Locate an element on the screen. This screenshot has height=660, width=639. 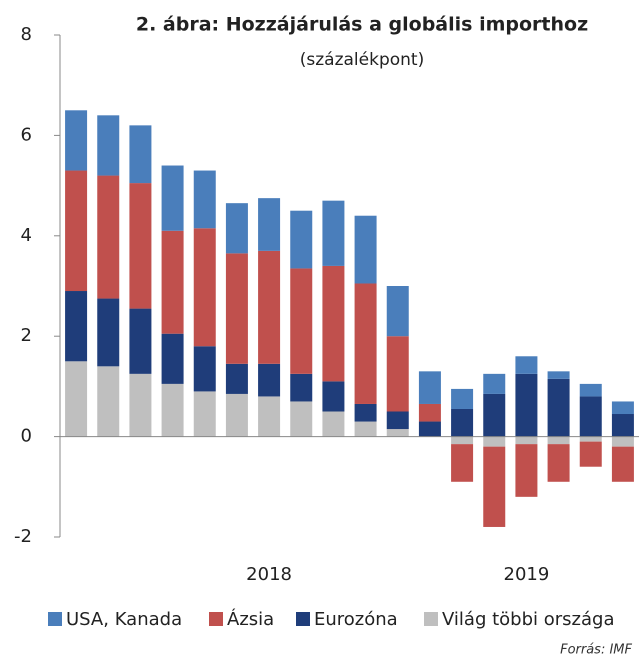
y-tick-label: 2 is located at coordinates (26, 335).